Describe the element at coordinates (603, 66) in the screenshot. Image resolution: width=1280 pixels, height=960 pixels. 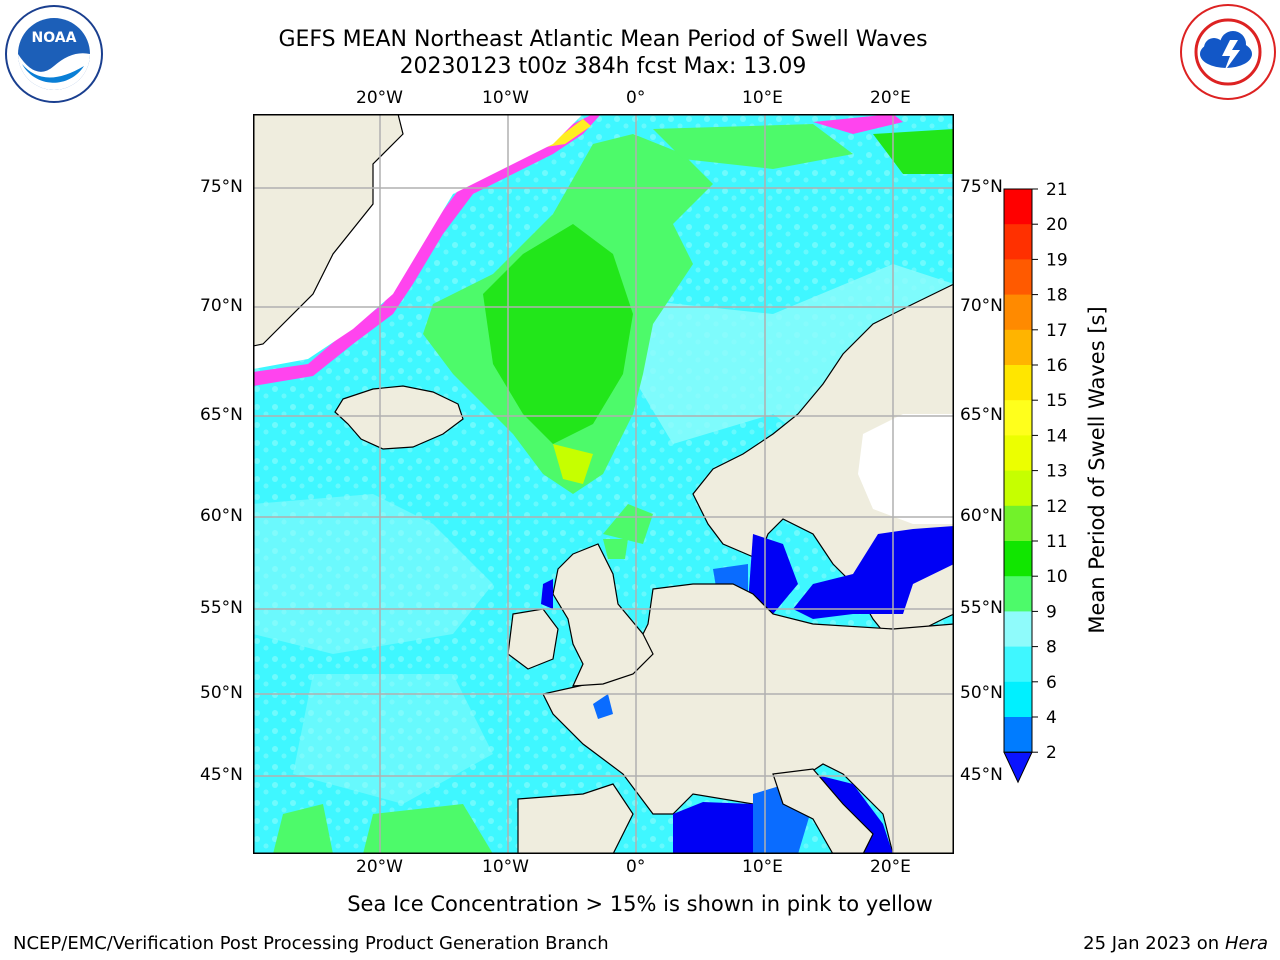
I see `chart-subtitle: 20230123 t00z 384h fcst Max: 13.09` at that location.